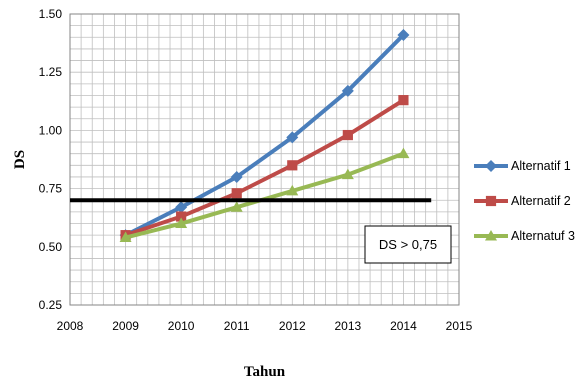 This screenshot has height=383, width=587. I want to click on x-tick-label: 2014, so click(403, 326).